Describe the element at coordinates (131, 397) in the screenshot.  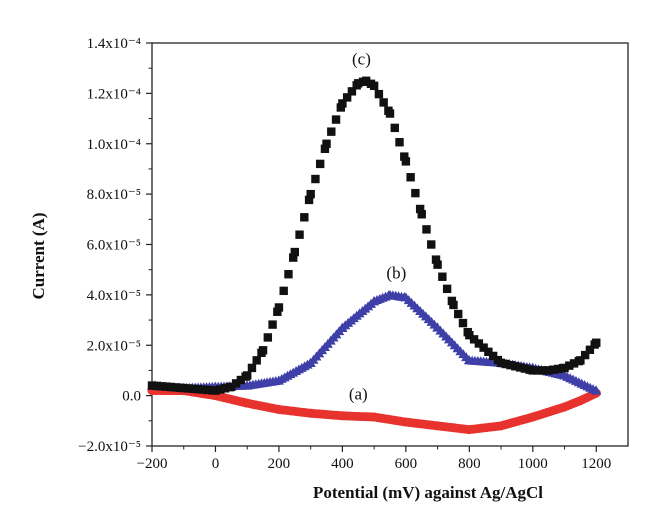
I see `y-tick-label: 0.0` at that location.